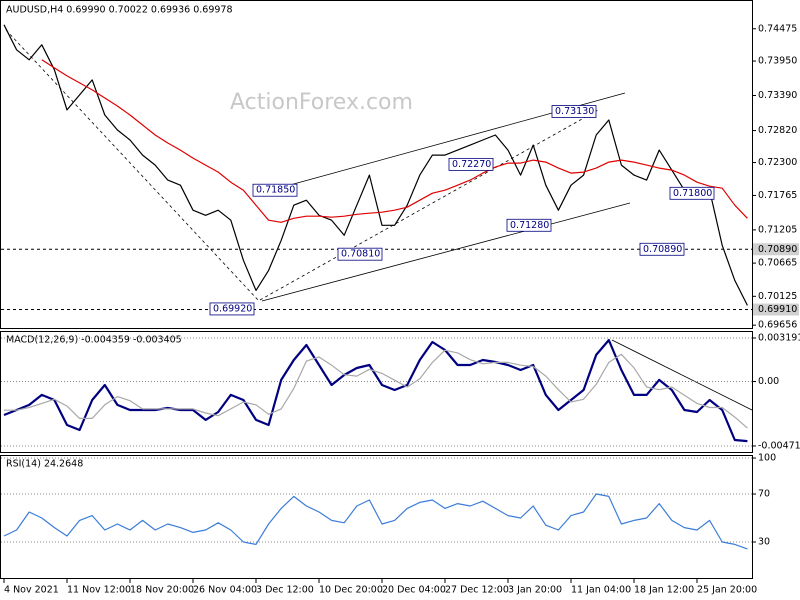 The image size is (800, 600). Describe the element at coordinates (225, 590) in the screenshot. I see `x-tick-label: 26 Nov 04:00` at that location.